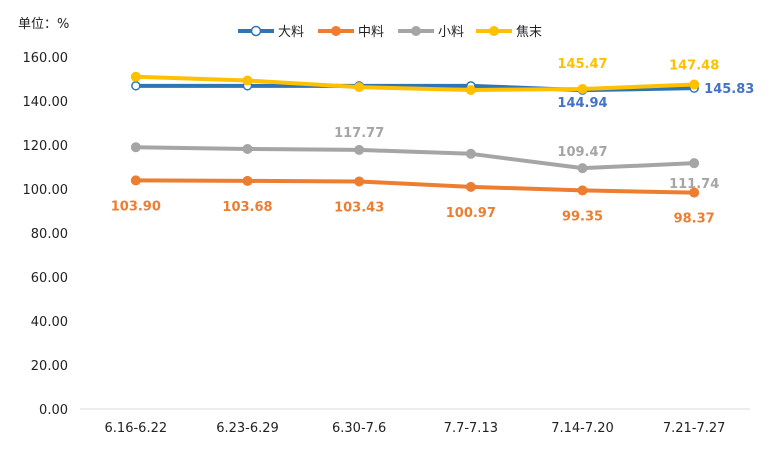 Image resolution: width=771 pixels, height=449 pixels. I want to click on legend-label: 大料, so click(291, 32).